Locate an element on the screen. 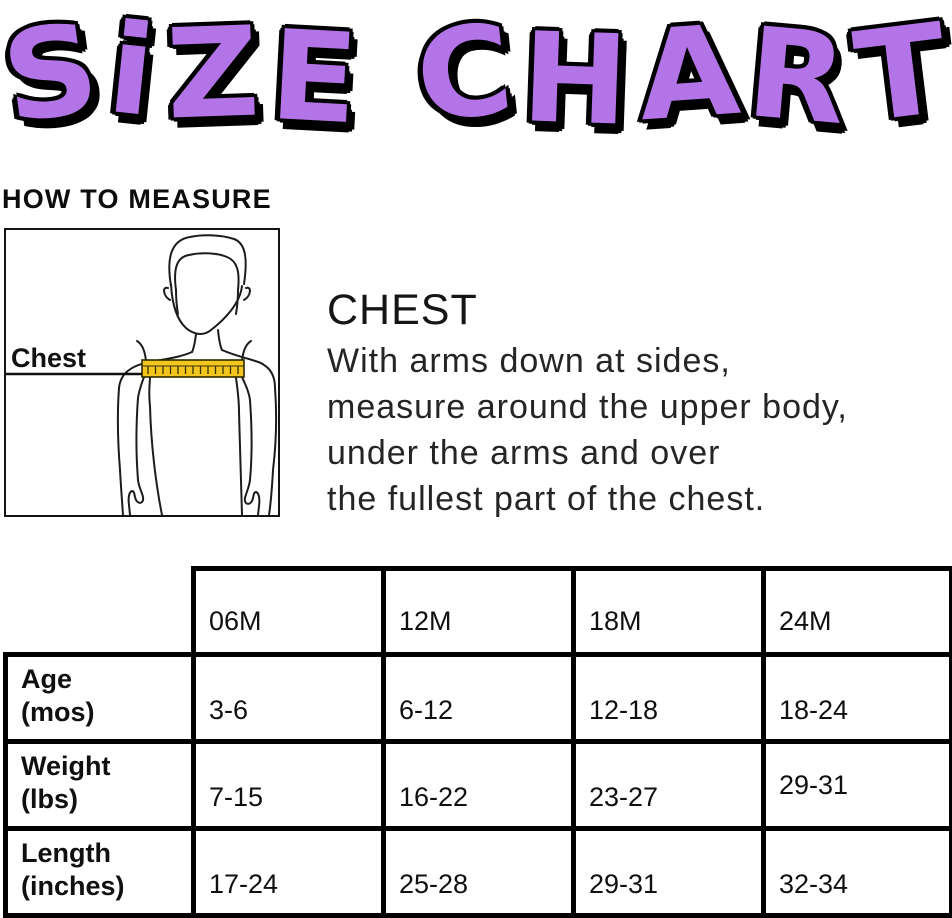 The height and width of the screenshot is (918, 952). row-label-line: Length is located at coordinates (66, 853).